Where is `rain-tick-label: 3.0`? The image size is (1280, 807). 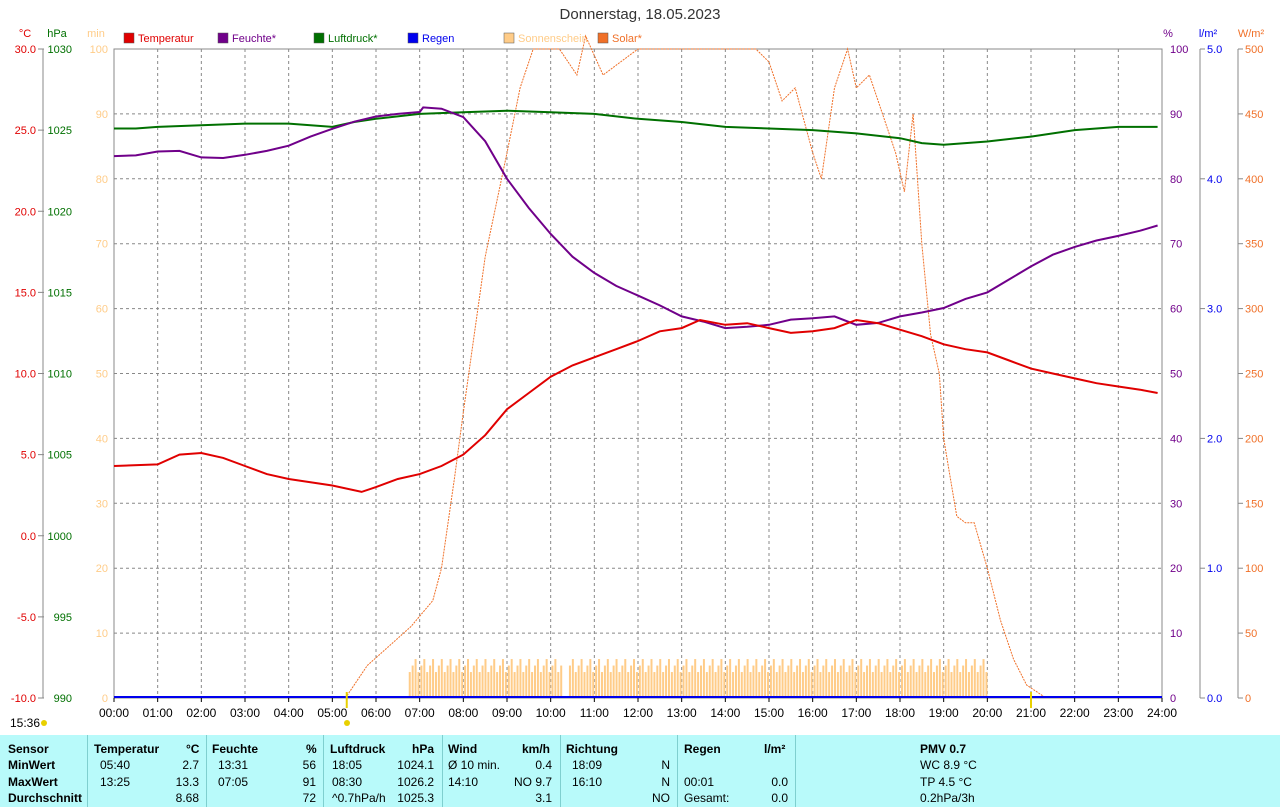 rain-tick-label: 3.0 is located at coordinates (1214, 310).